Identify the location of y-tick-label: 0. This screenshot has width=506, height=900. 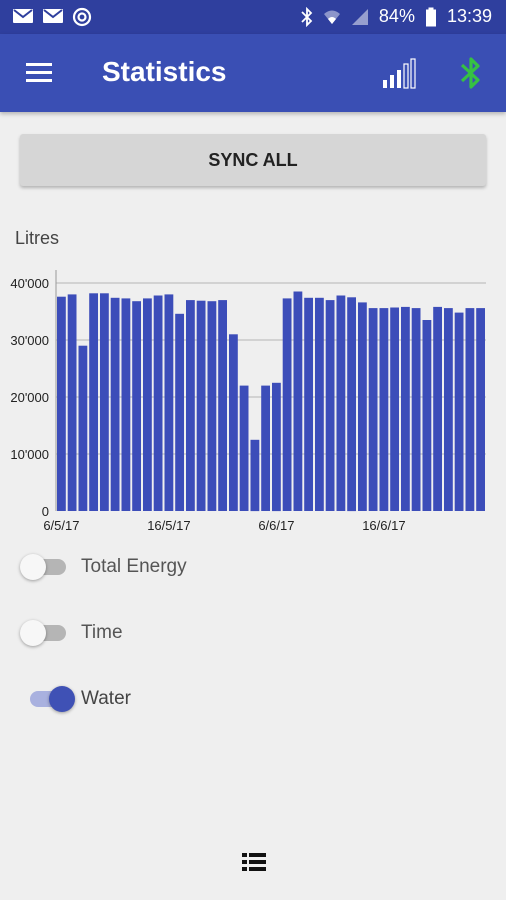
(45, 511).